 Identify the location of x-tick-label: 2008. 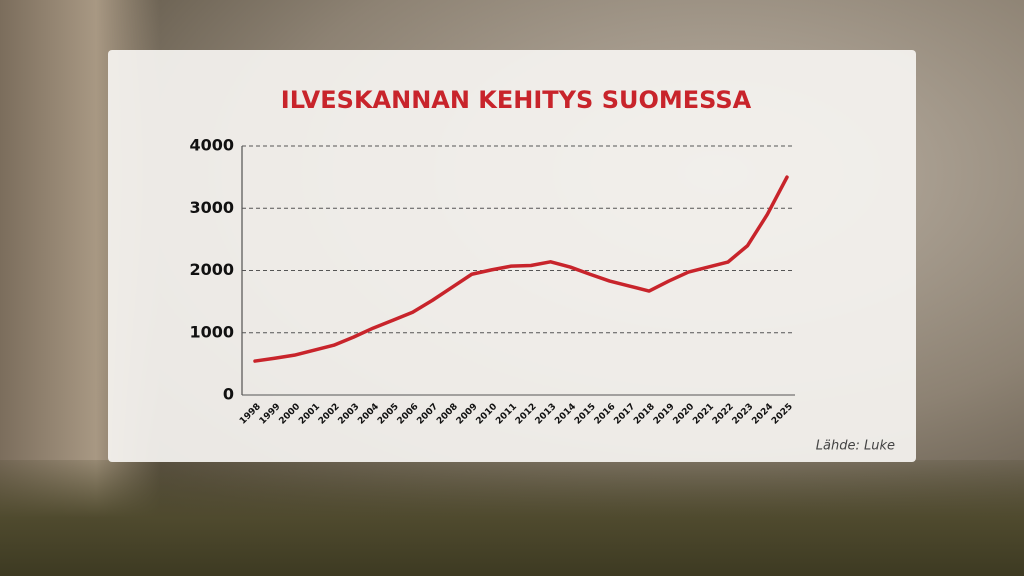
(447, 414).